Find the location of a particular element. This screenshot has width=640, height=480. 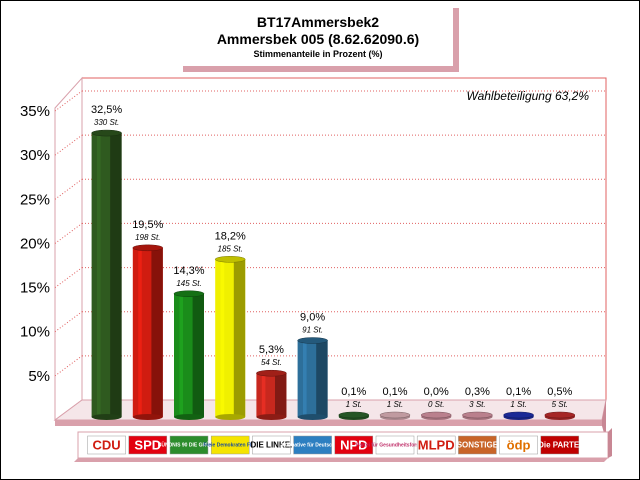

party-logo-text: Partei für Gesundheitsforschung is located at coordinates (395, 446).